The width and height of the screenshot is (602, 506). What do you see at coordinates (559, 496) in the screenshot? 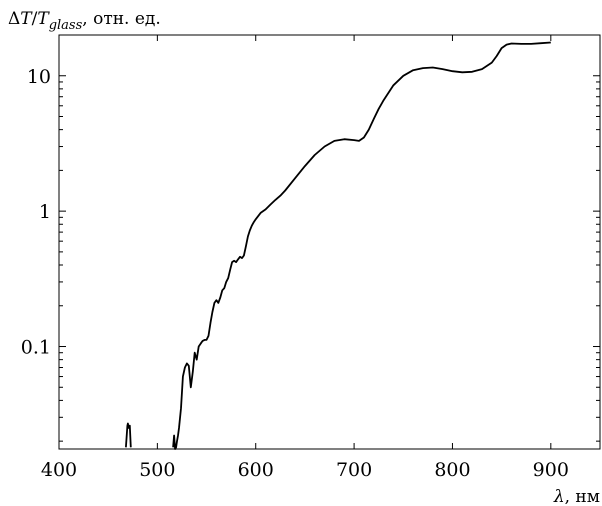
I see `x-axis-label-lambda: λ` at bounding box center [559, 496].